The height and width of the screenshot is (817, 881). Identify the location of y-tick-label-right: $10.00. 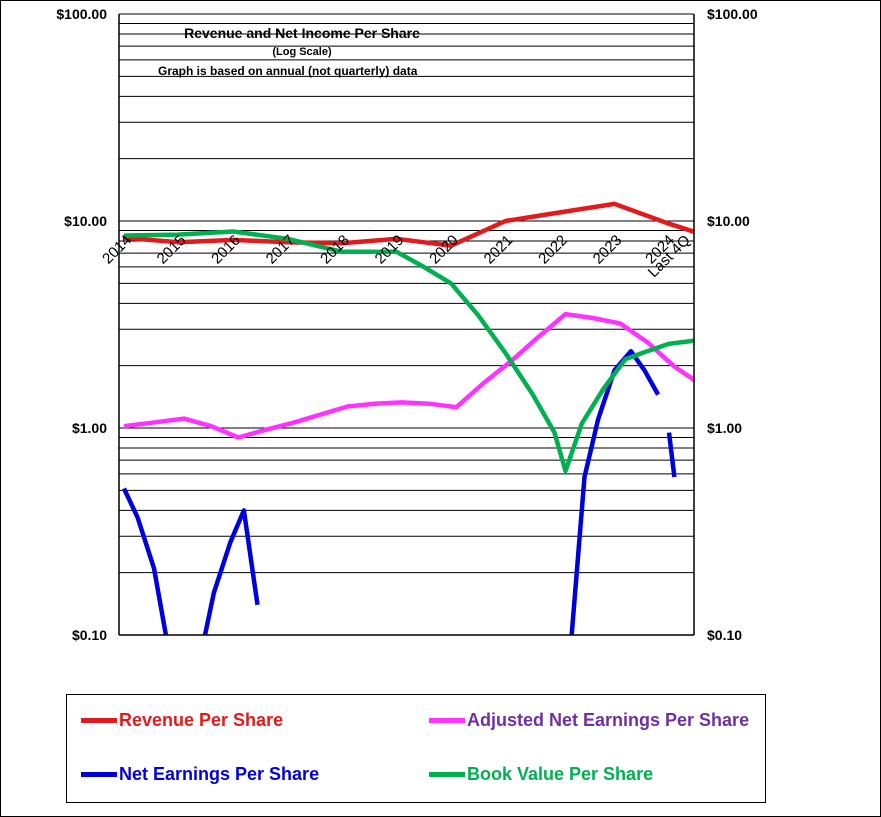
(728, 221).